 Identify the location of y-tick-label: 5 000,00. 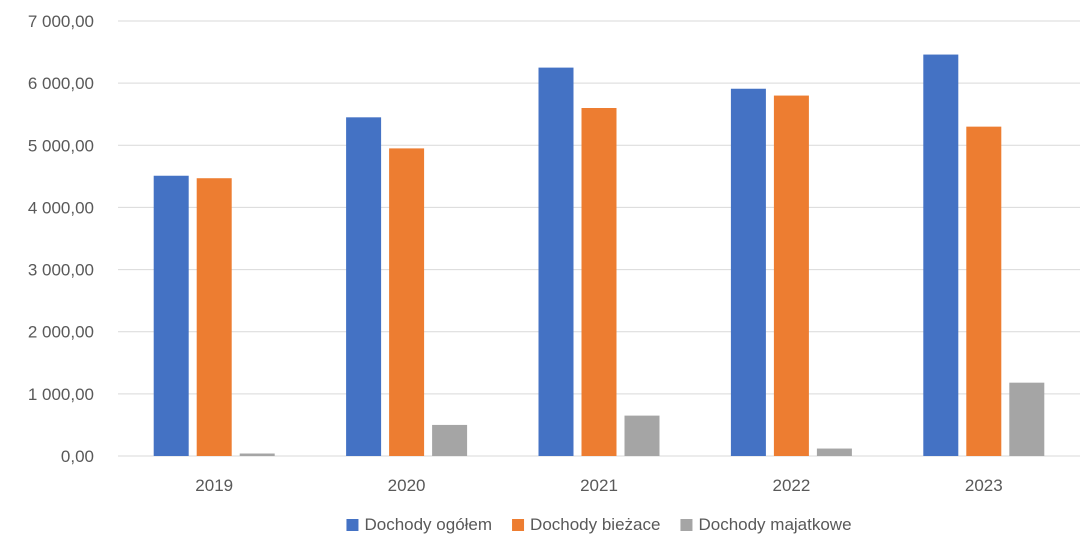
(61, 145).